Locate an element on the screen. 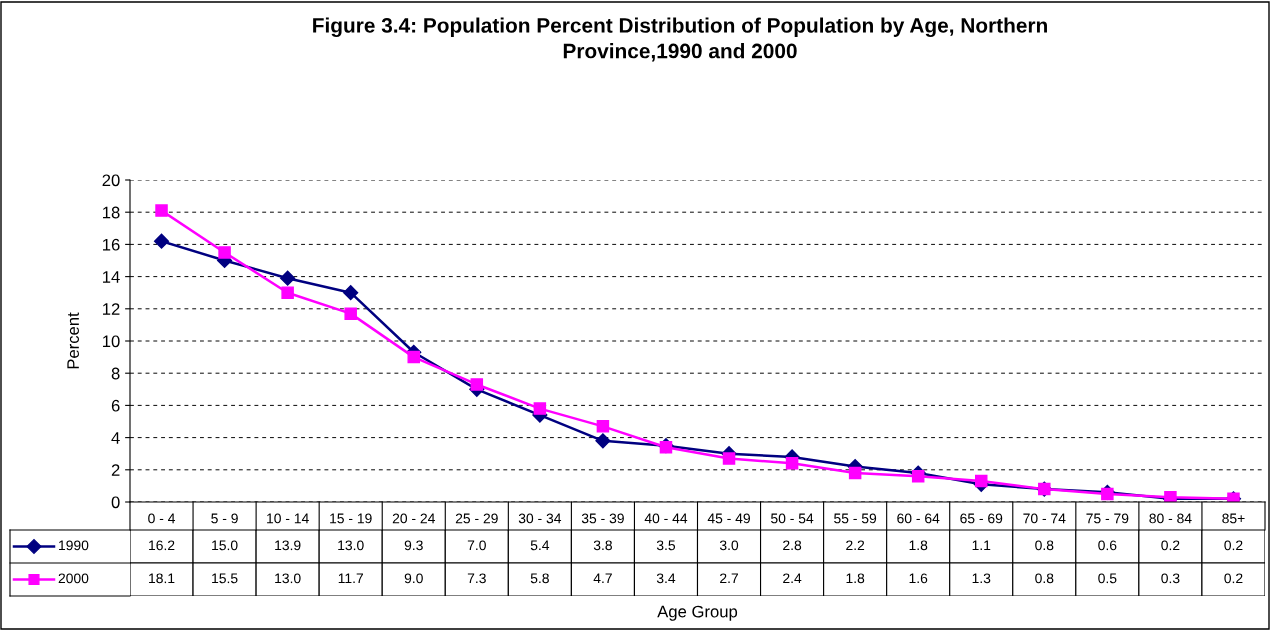 Image resolution: width=1271 pixels, height=630 pixels. data-label: 2.7 is located at coordinates (729, 578).